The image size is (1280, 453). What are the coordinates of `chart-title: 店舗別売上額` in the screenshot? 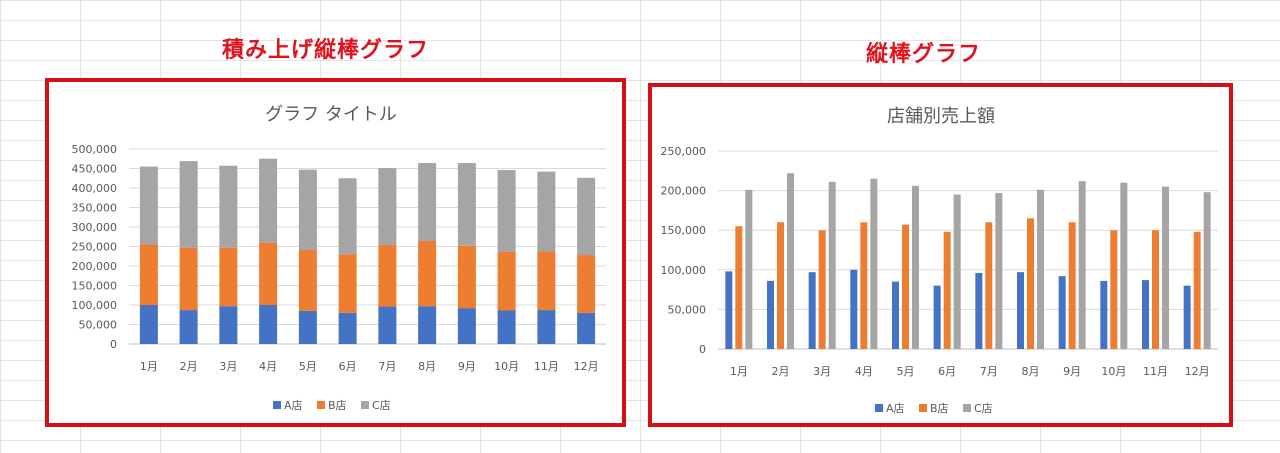 It's located at (941, 116).